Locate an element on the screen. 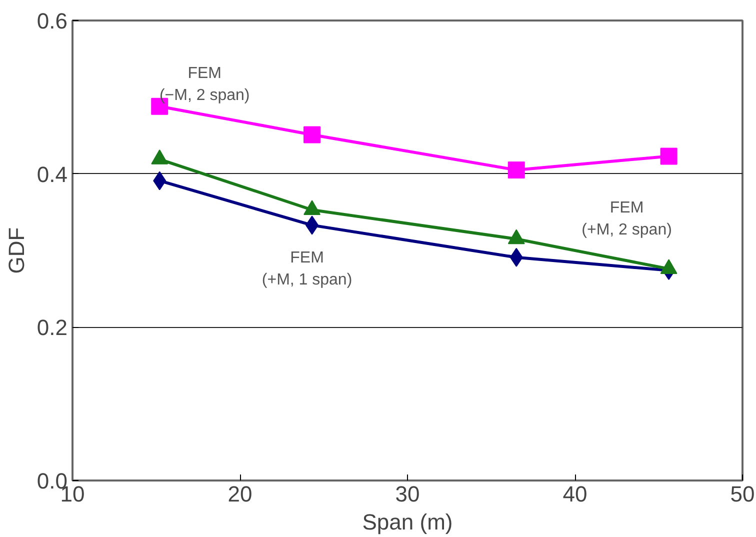 This screenshot has height=537, width=756. series-label: FEM (−M, 2 span) is located at coordinates (204, 84).